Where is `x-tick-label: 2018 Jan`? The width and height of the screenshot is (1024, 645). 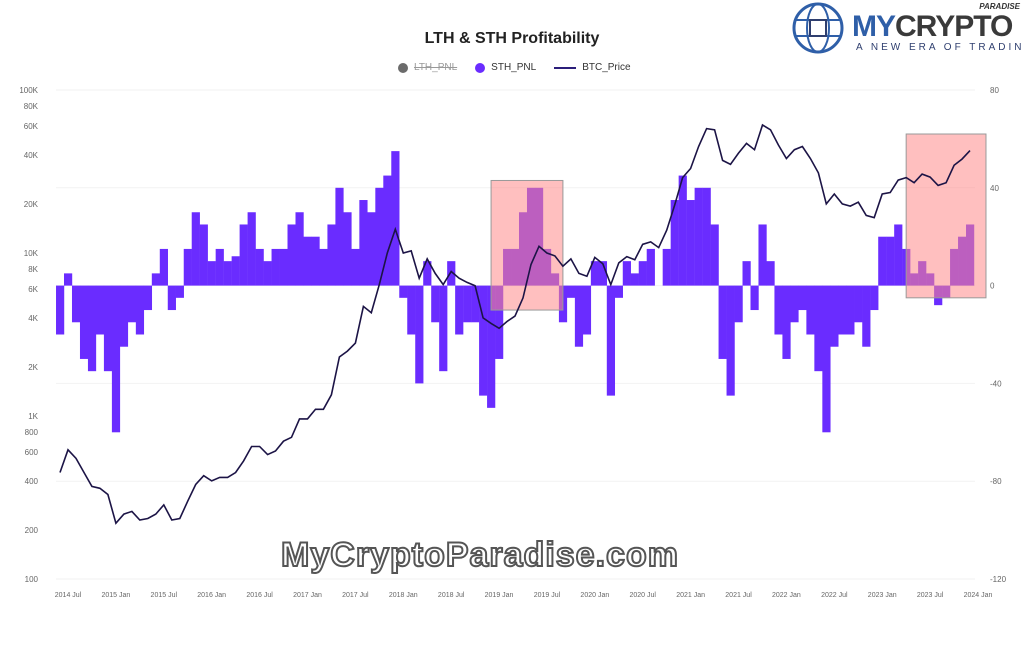 x-tick-label: 2018 Jan is located at coordinates (403, 595).